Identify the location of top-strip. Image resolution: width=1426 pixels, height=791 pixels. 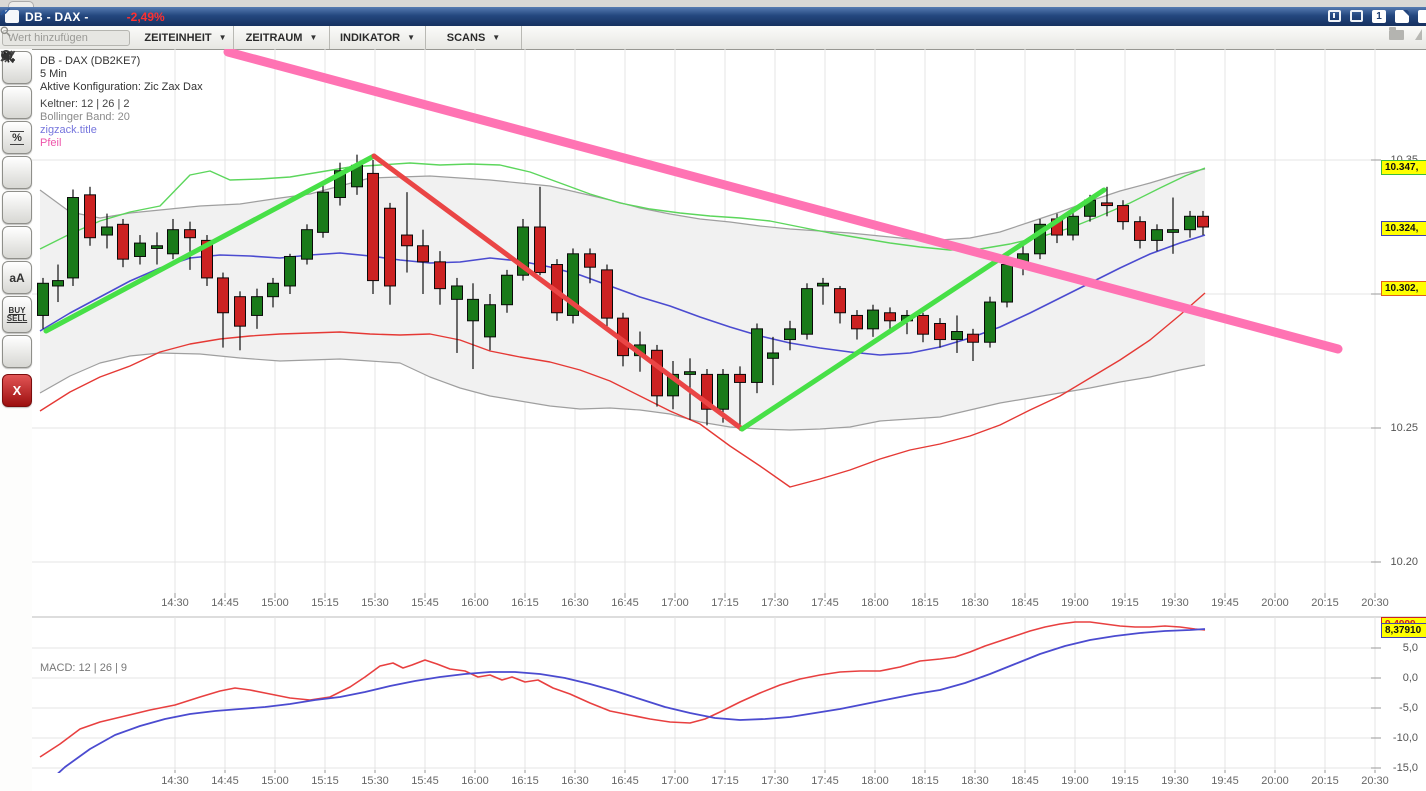
(713, 4).